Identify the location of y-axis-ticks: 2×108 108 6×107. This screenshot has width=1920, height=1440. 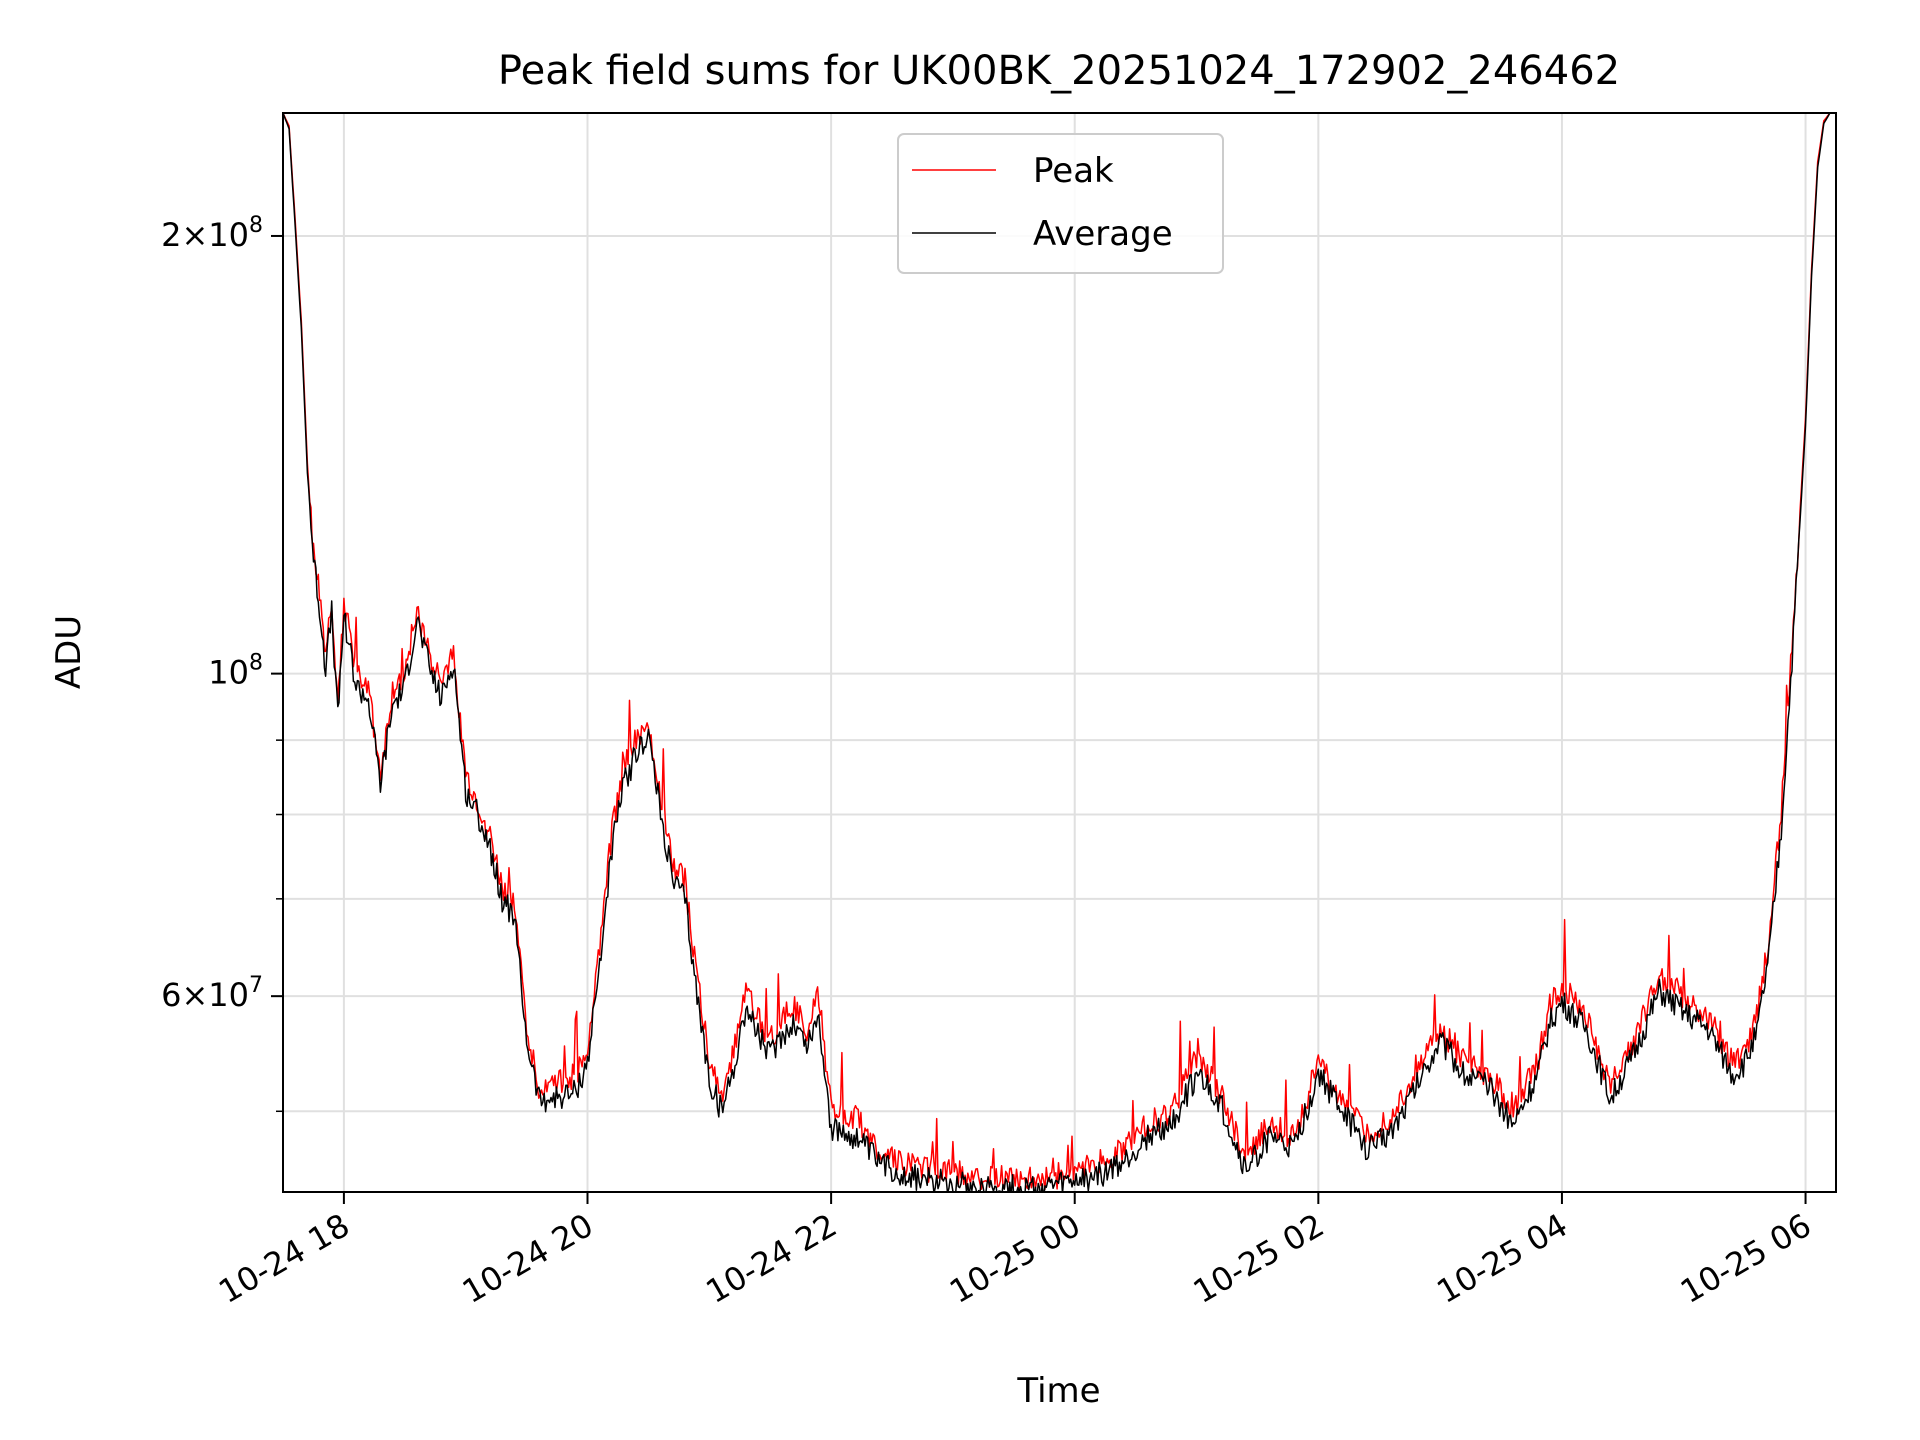
(222, 663).